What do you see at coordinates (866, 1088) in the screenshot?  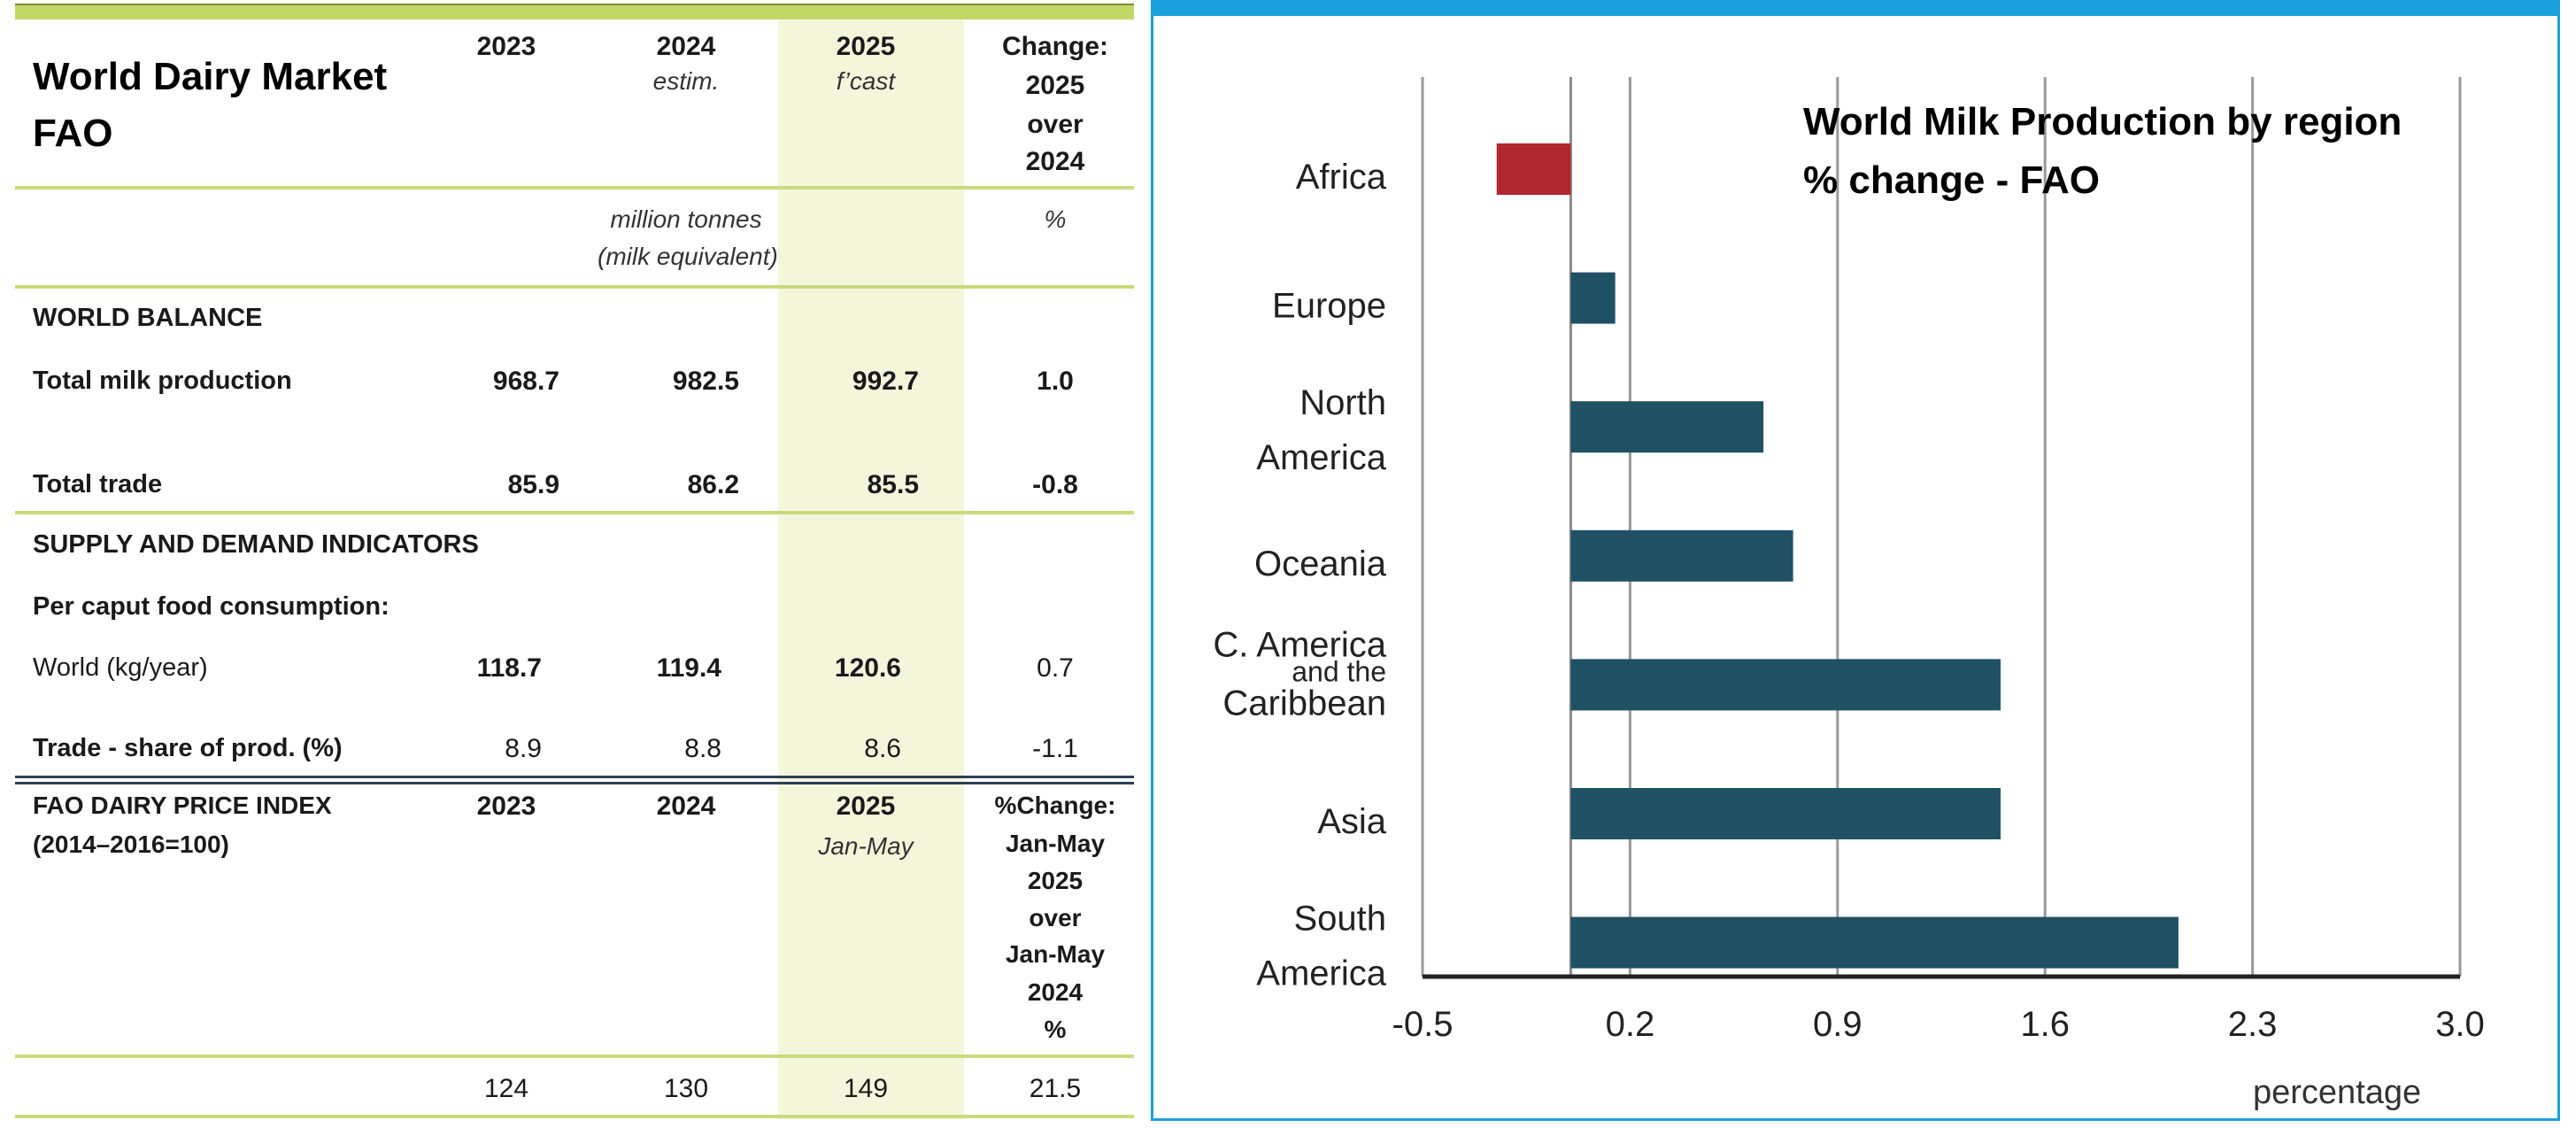 I see `cell: 149` at bounding box center [866, 1088].